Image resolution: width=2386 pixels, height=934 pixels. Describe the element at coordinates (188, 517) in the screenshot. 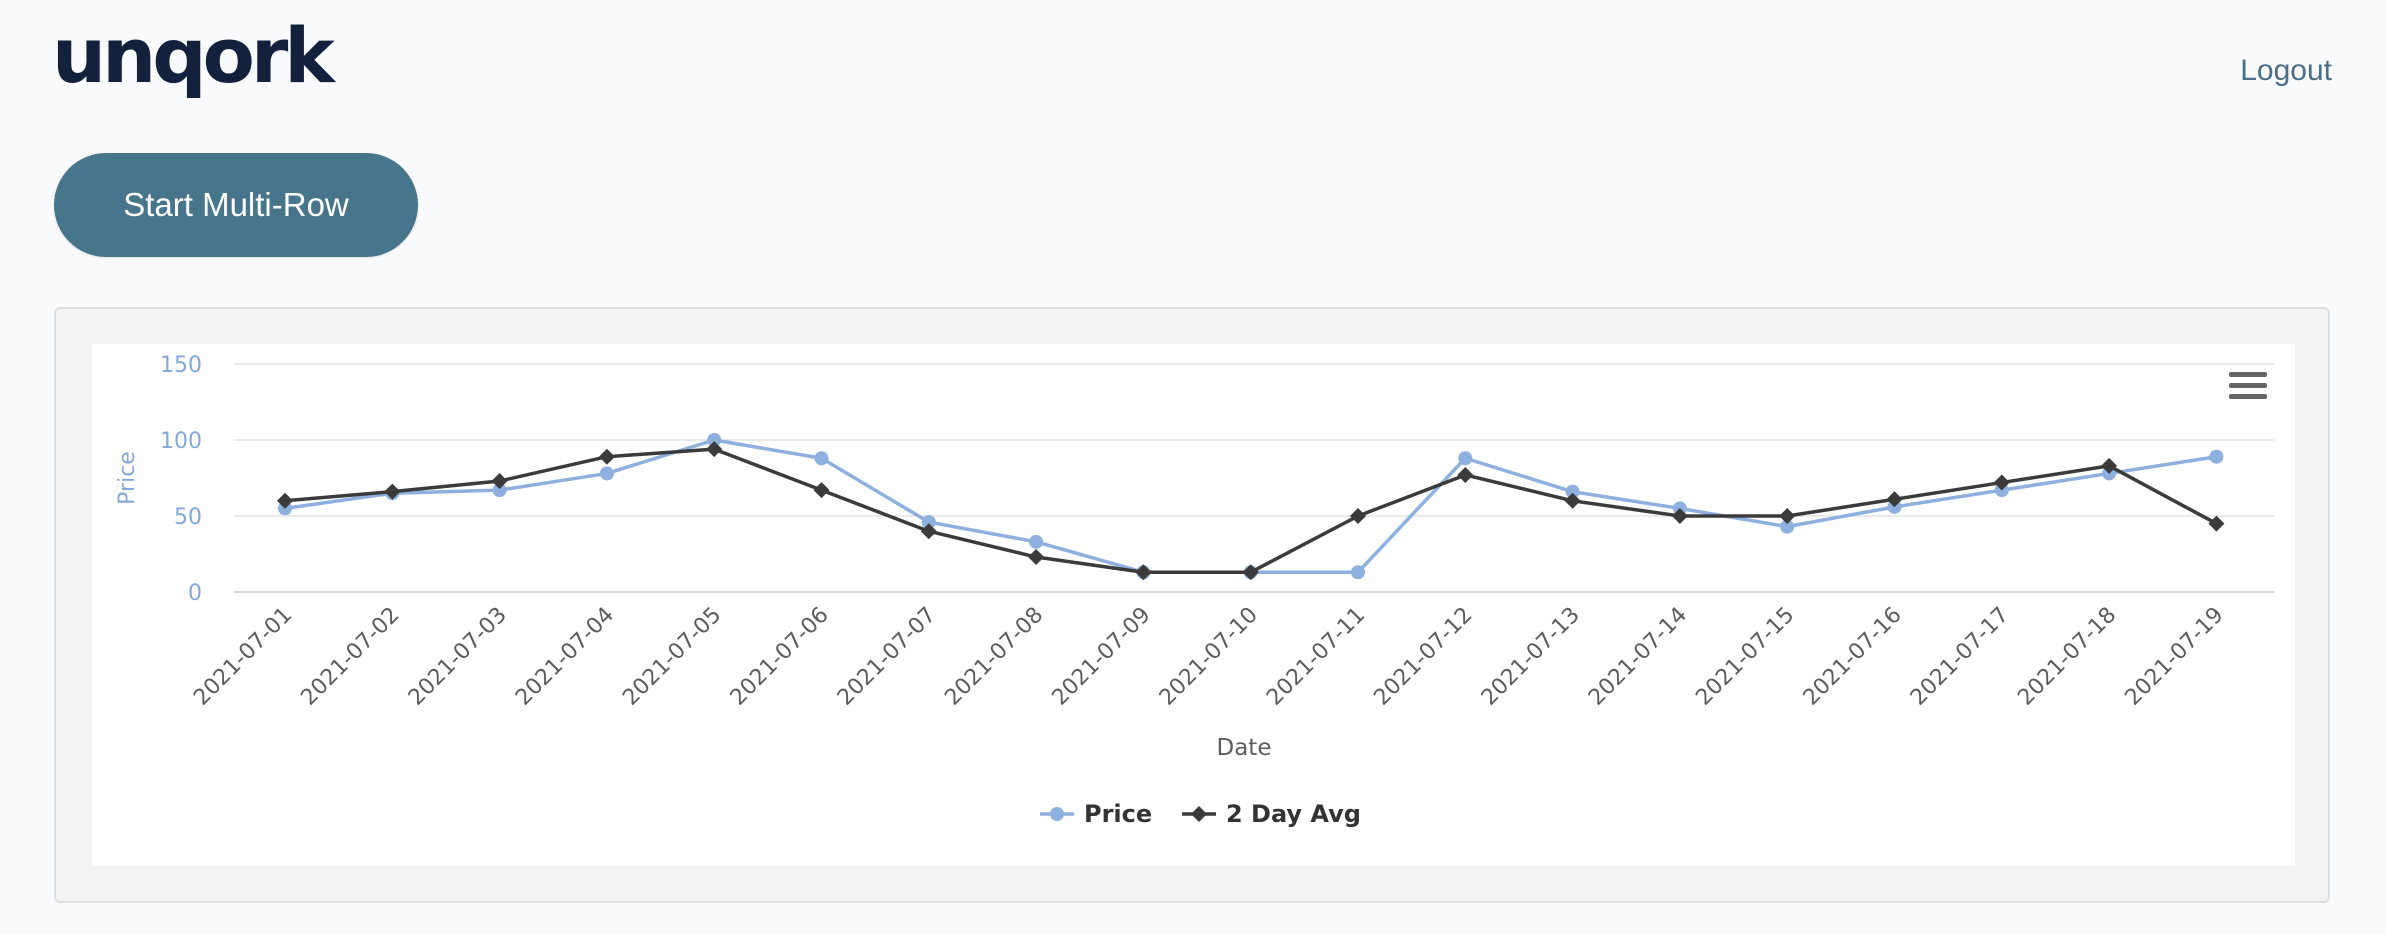

I see `y-tick-label: 50` at that location.